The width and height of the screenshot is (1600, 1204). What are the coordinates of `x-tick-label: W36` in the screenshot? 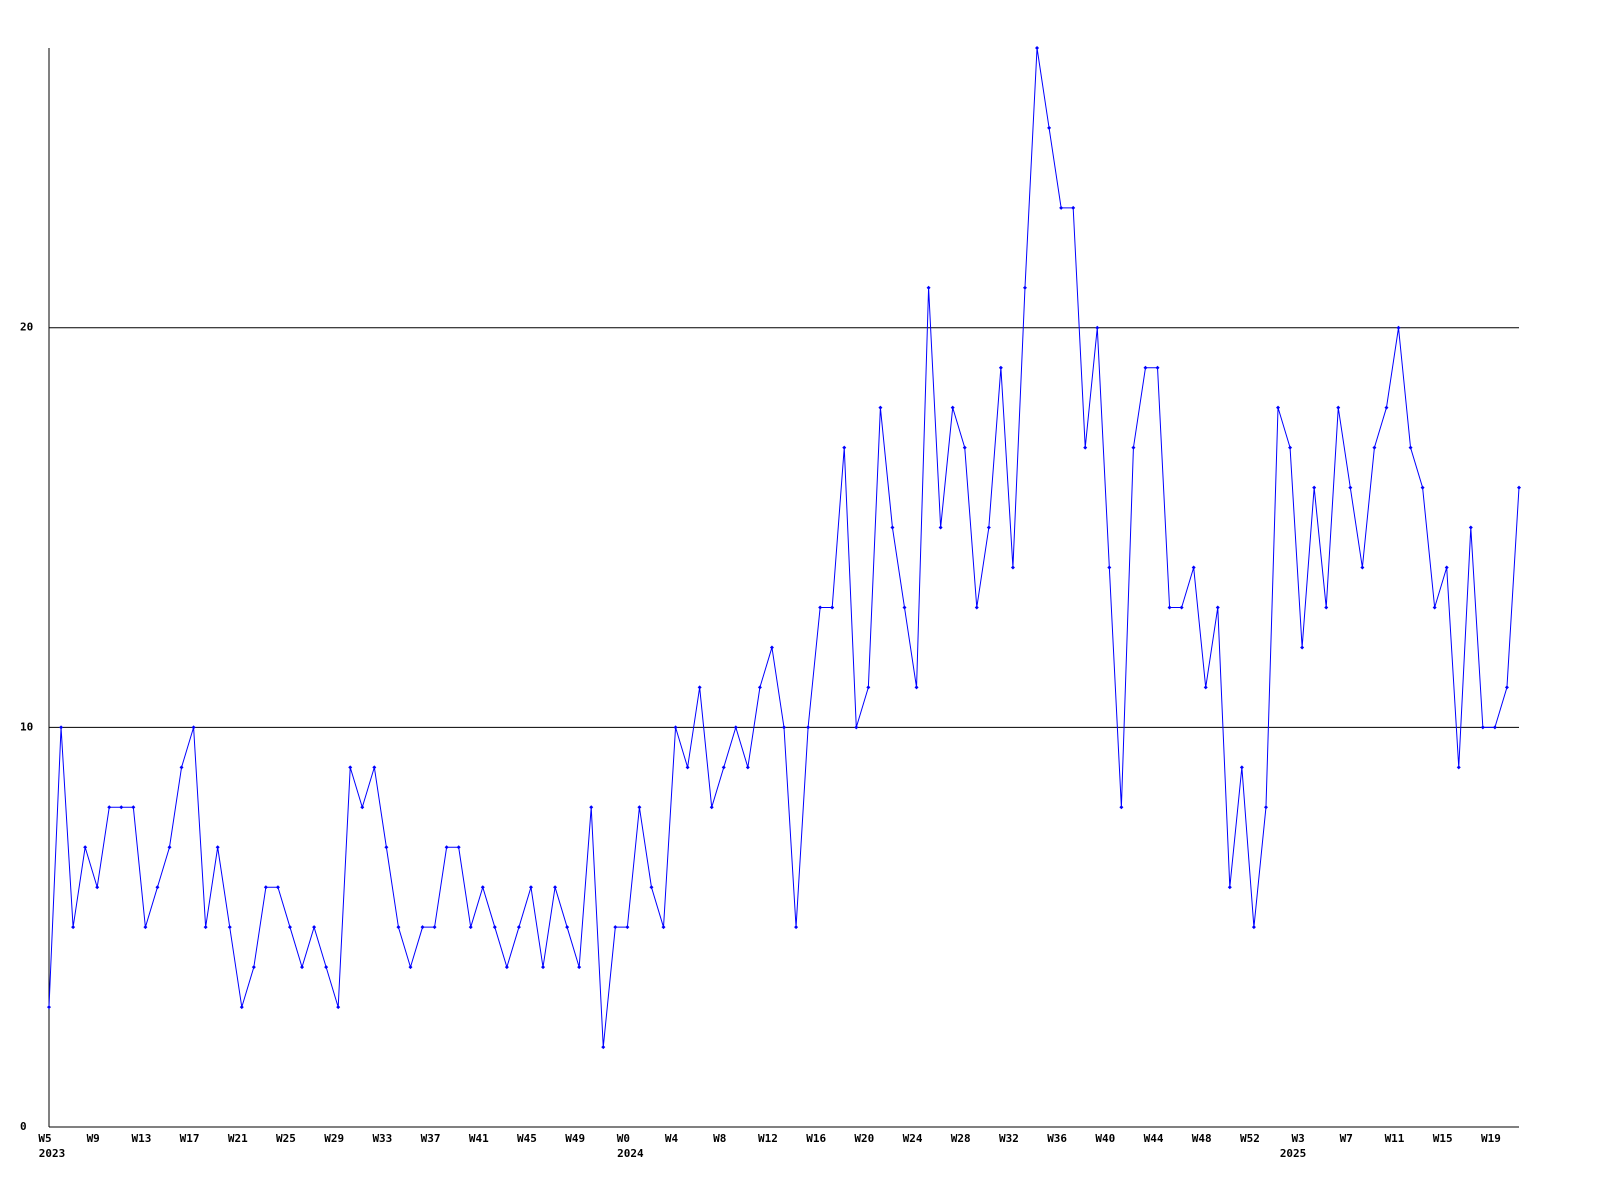 It's located at (1057, 1138).